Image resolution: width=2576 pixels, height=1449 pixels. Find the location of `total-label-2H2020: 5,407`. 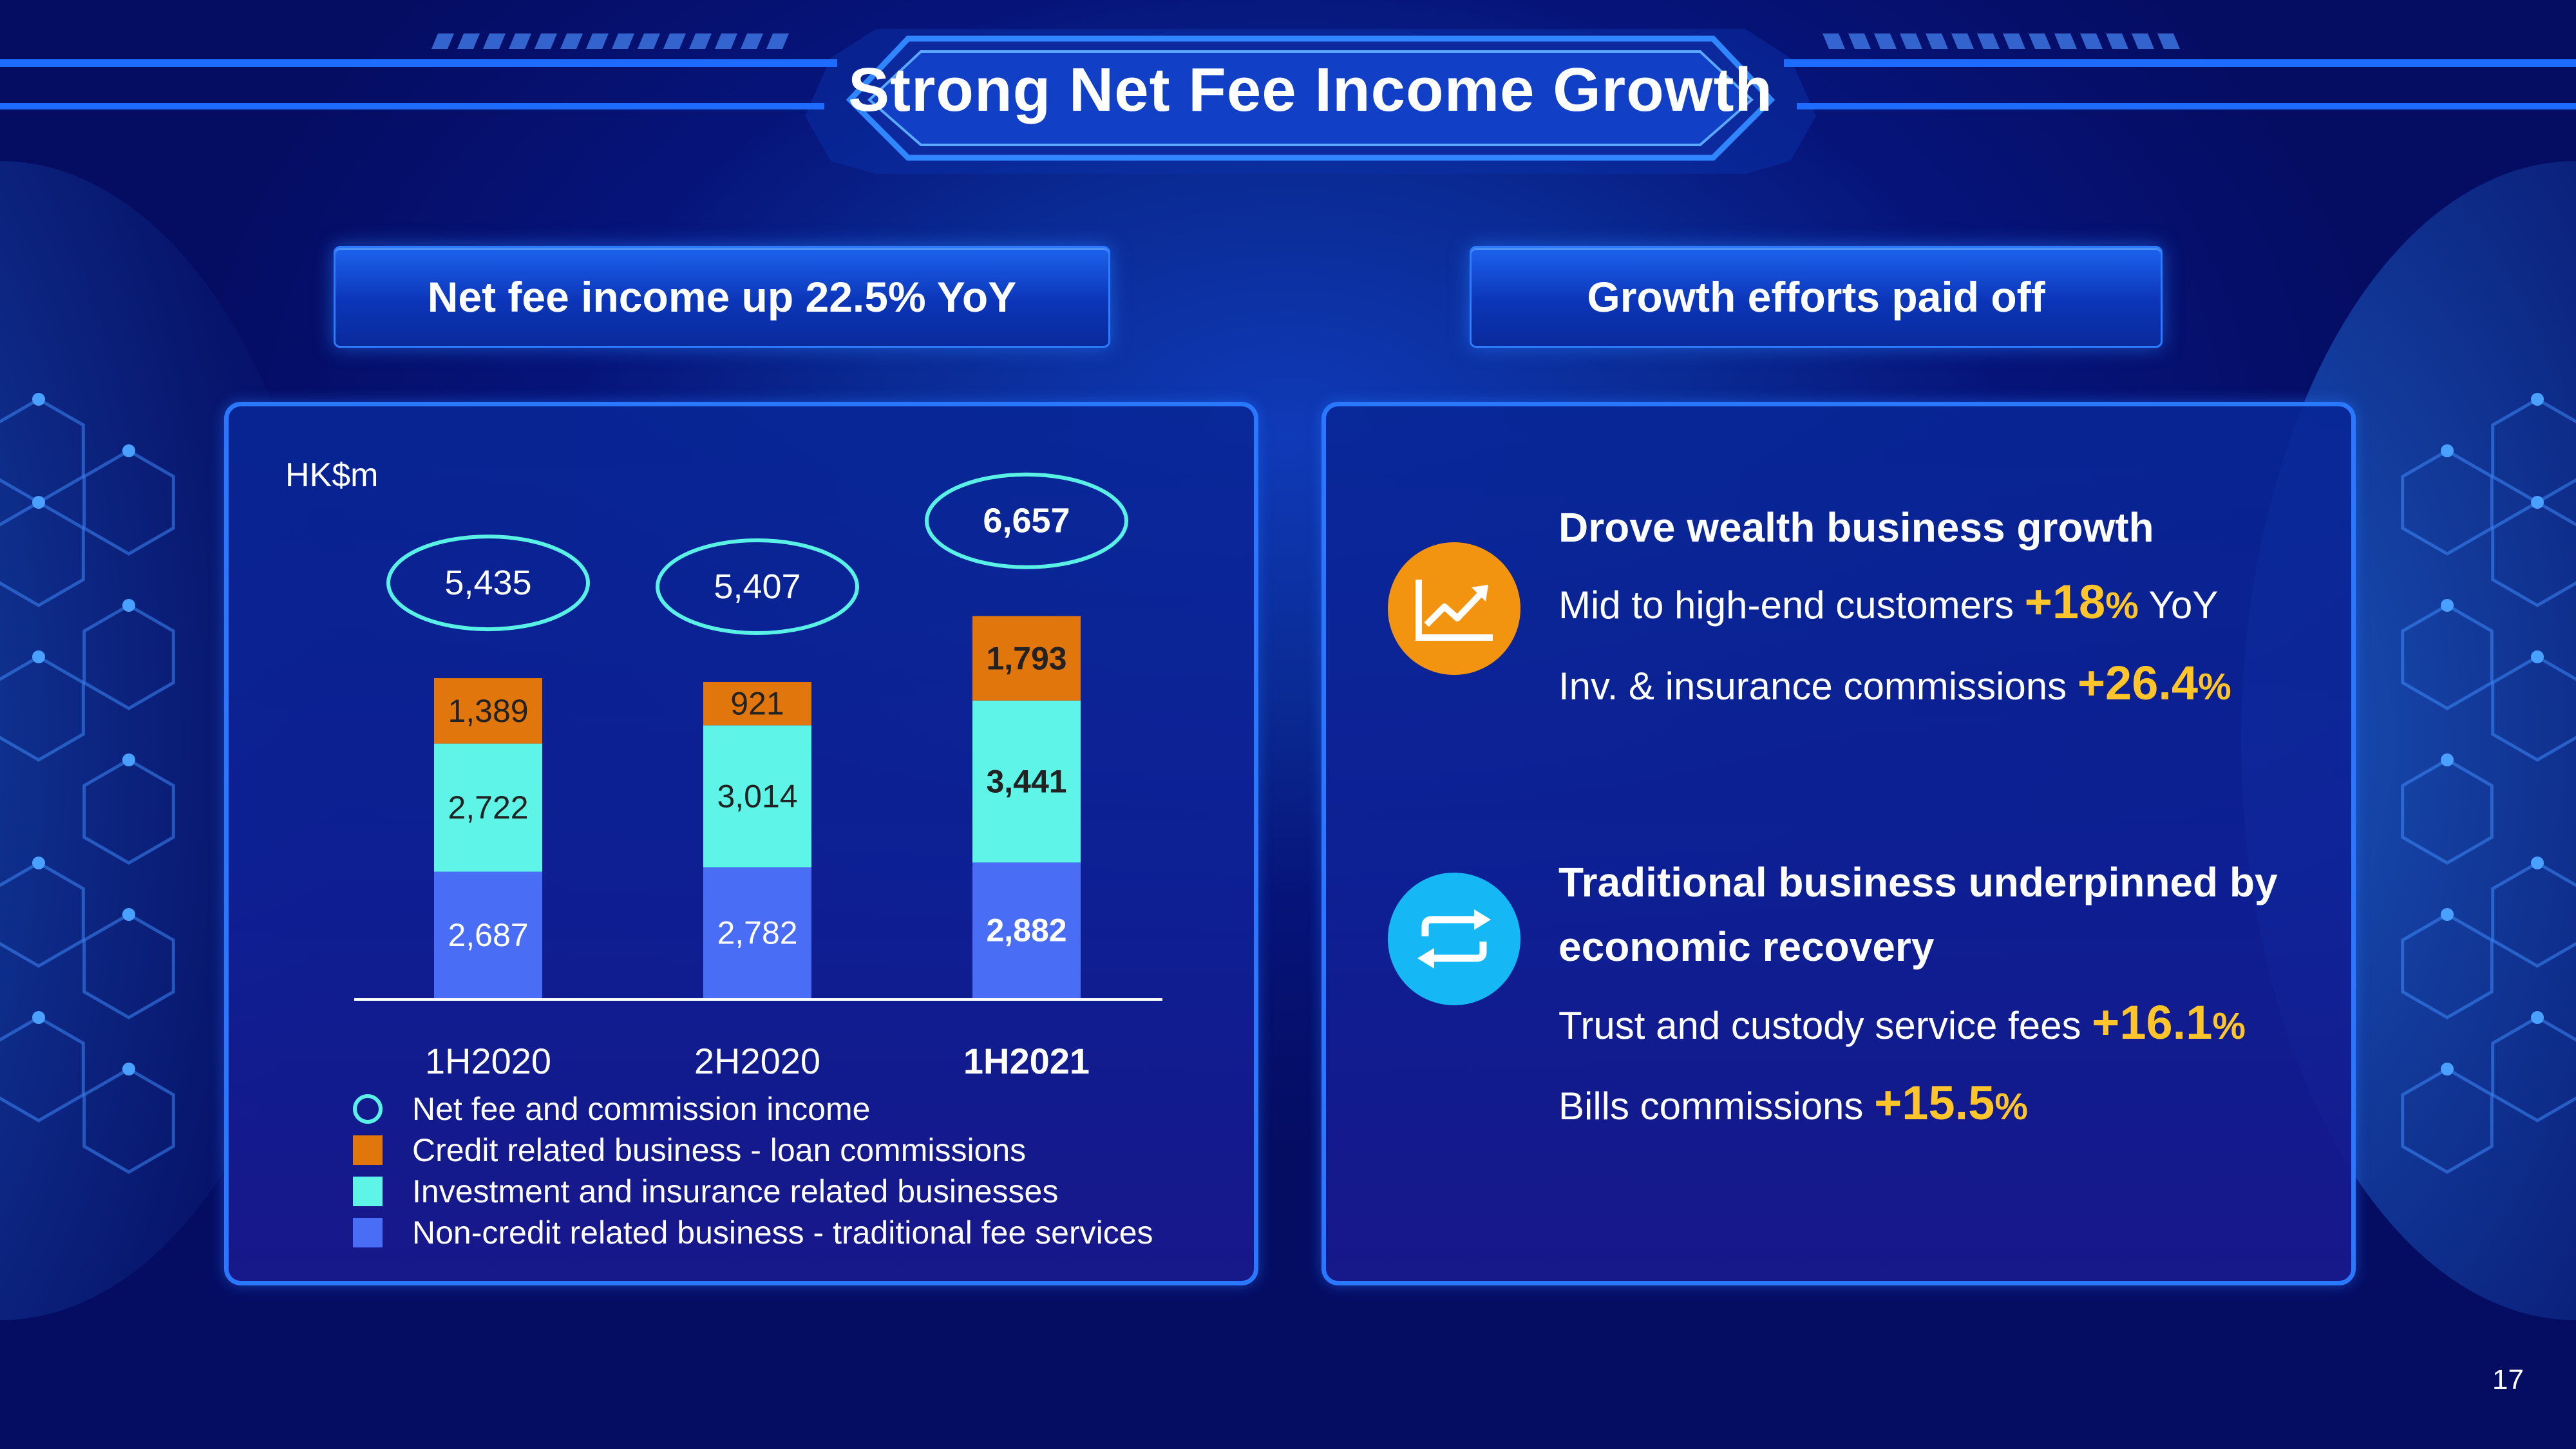

total-label-2H2020: 5,407 is located at coordinates (757, 587).